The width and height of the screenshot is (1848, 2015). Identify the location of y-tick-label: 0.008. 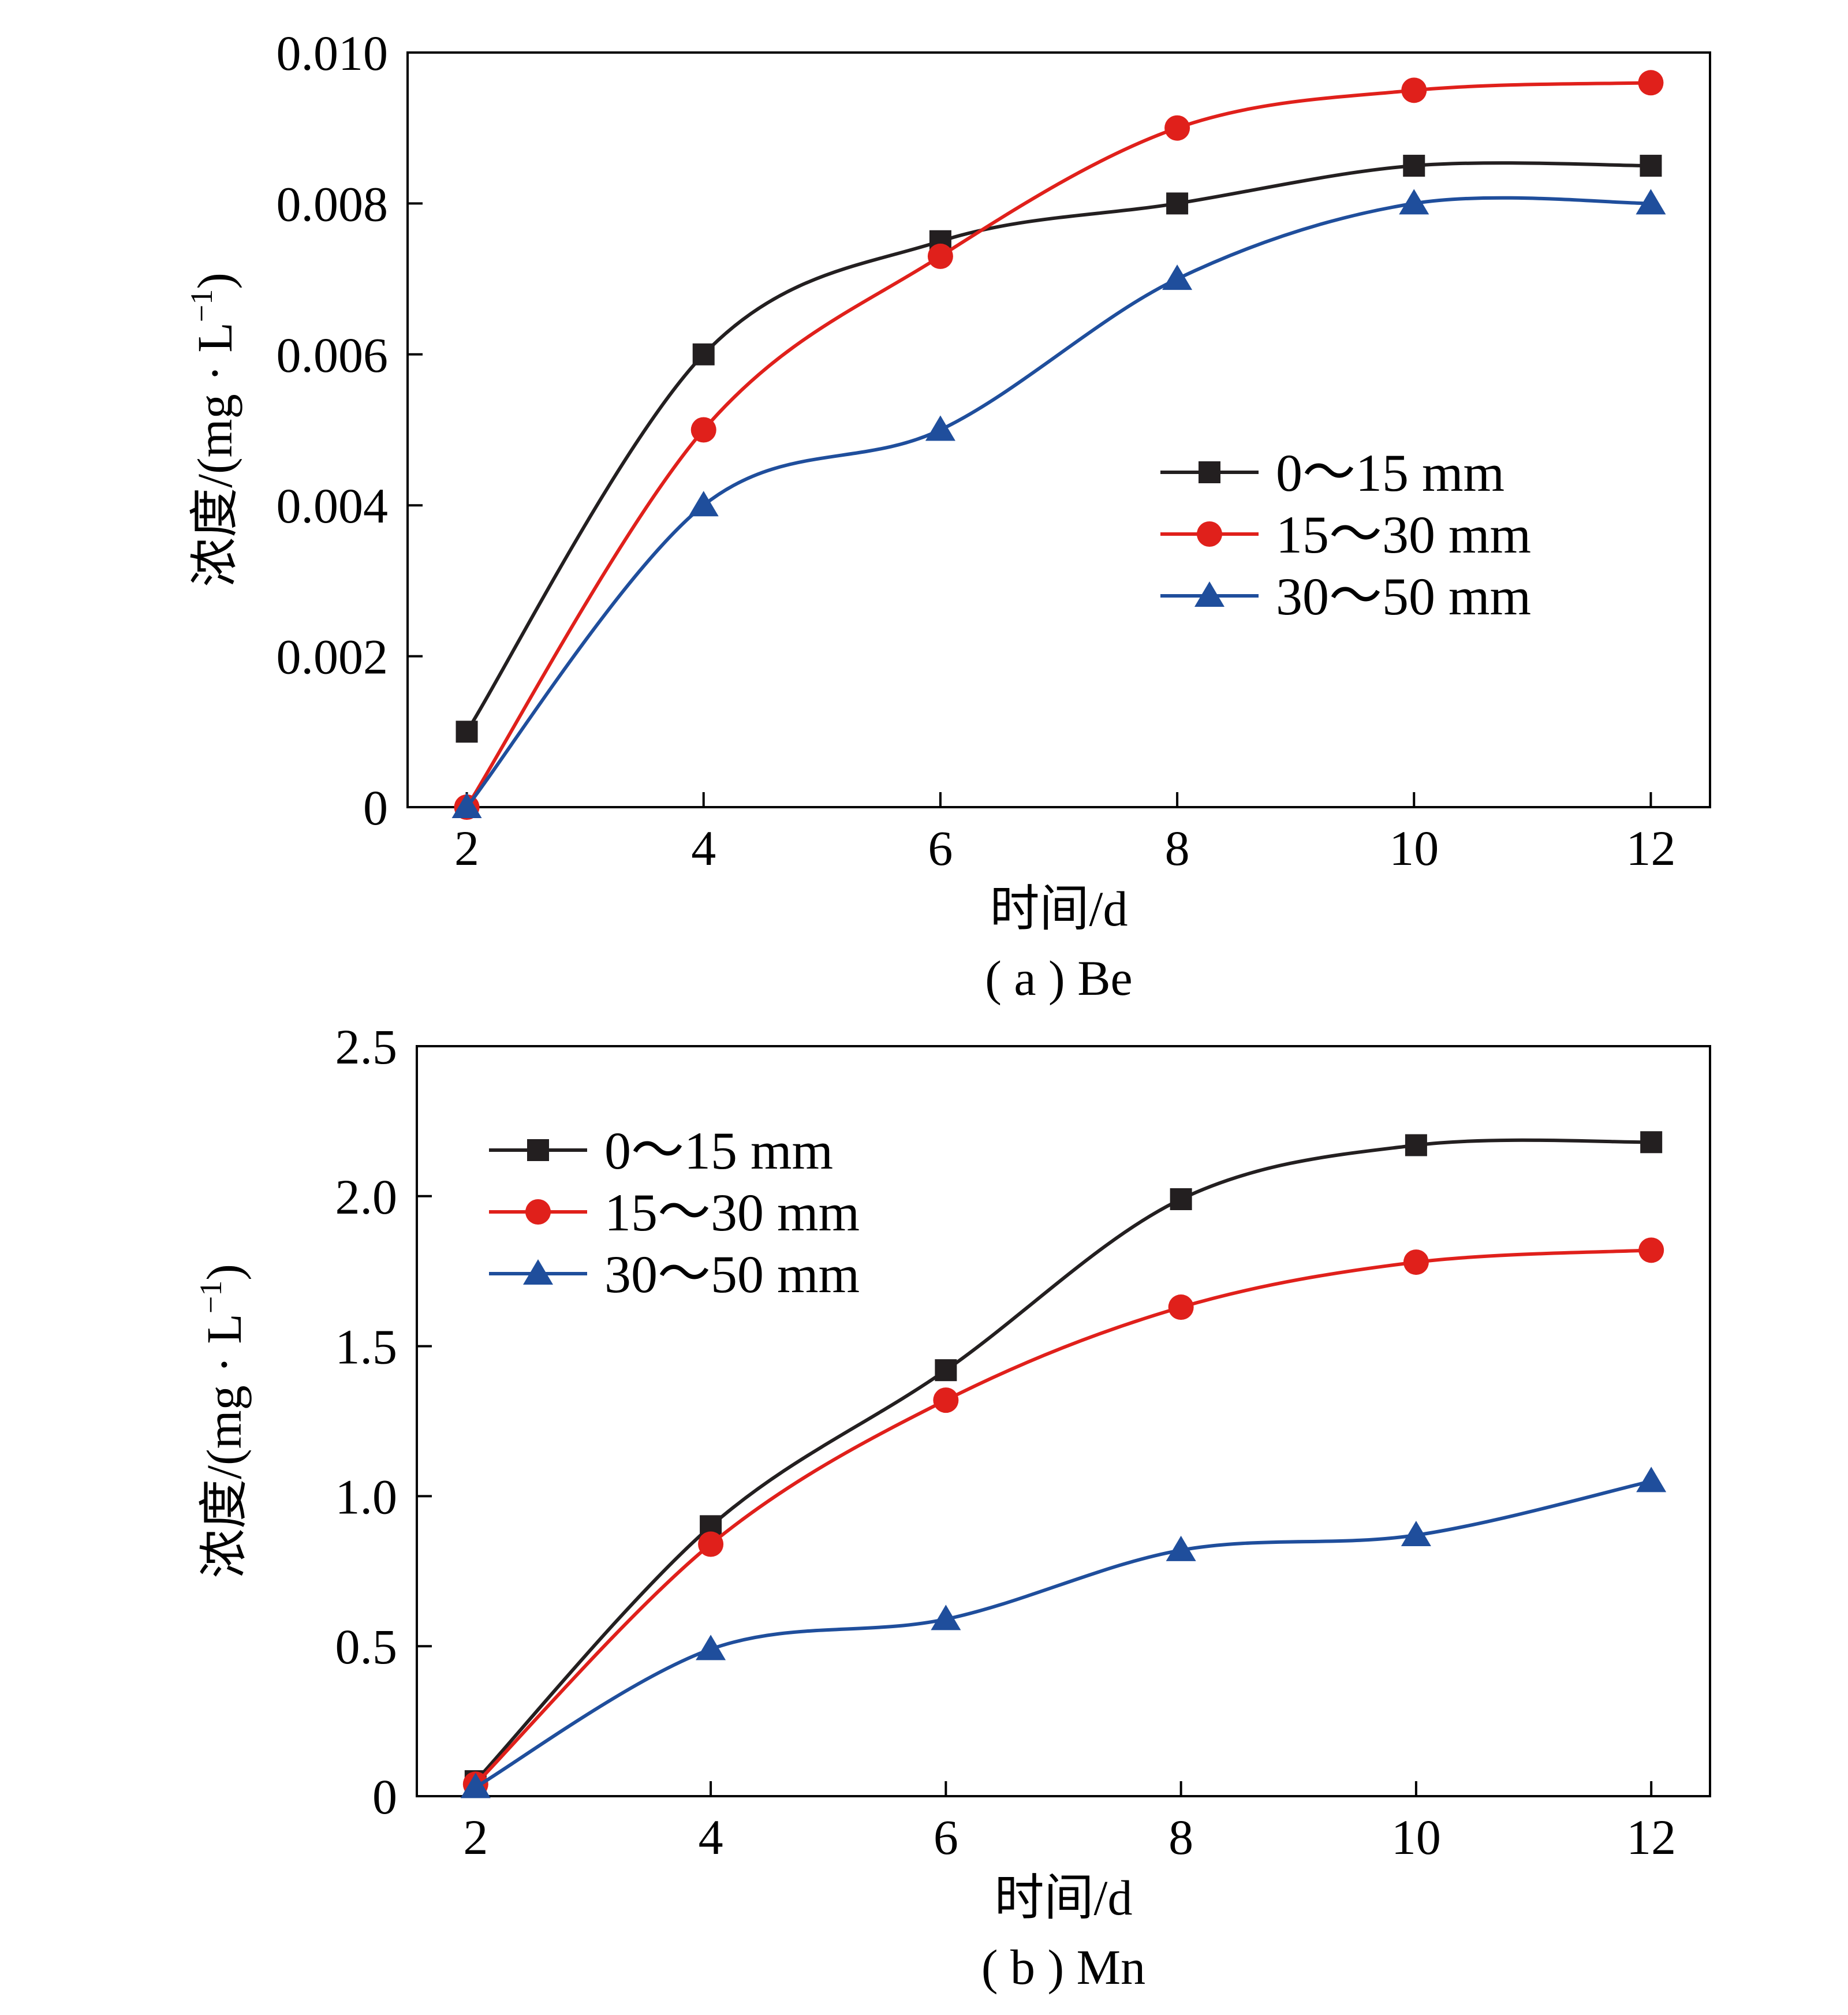
(333, 204).